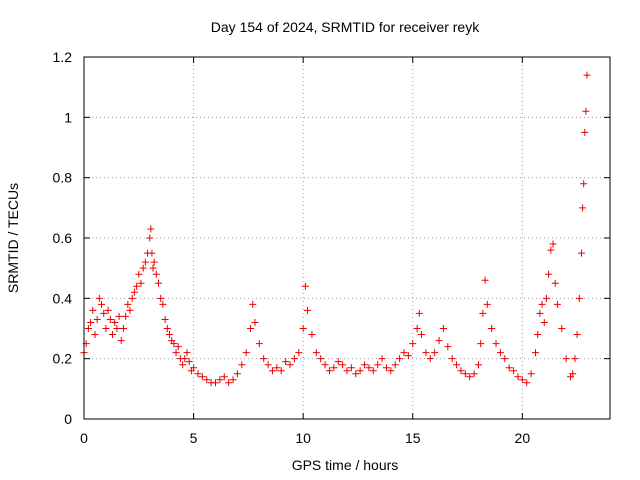  Describe the element at coordinates (13, 238) in the screenshot. I see `y-axis-label: SRMTID / TECUs` at that location.